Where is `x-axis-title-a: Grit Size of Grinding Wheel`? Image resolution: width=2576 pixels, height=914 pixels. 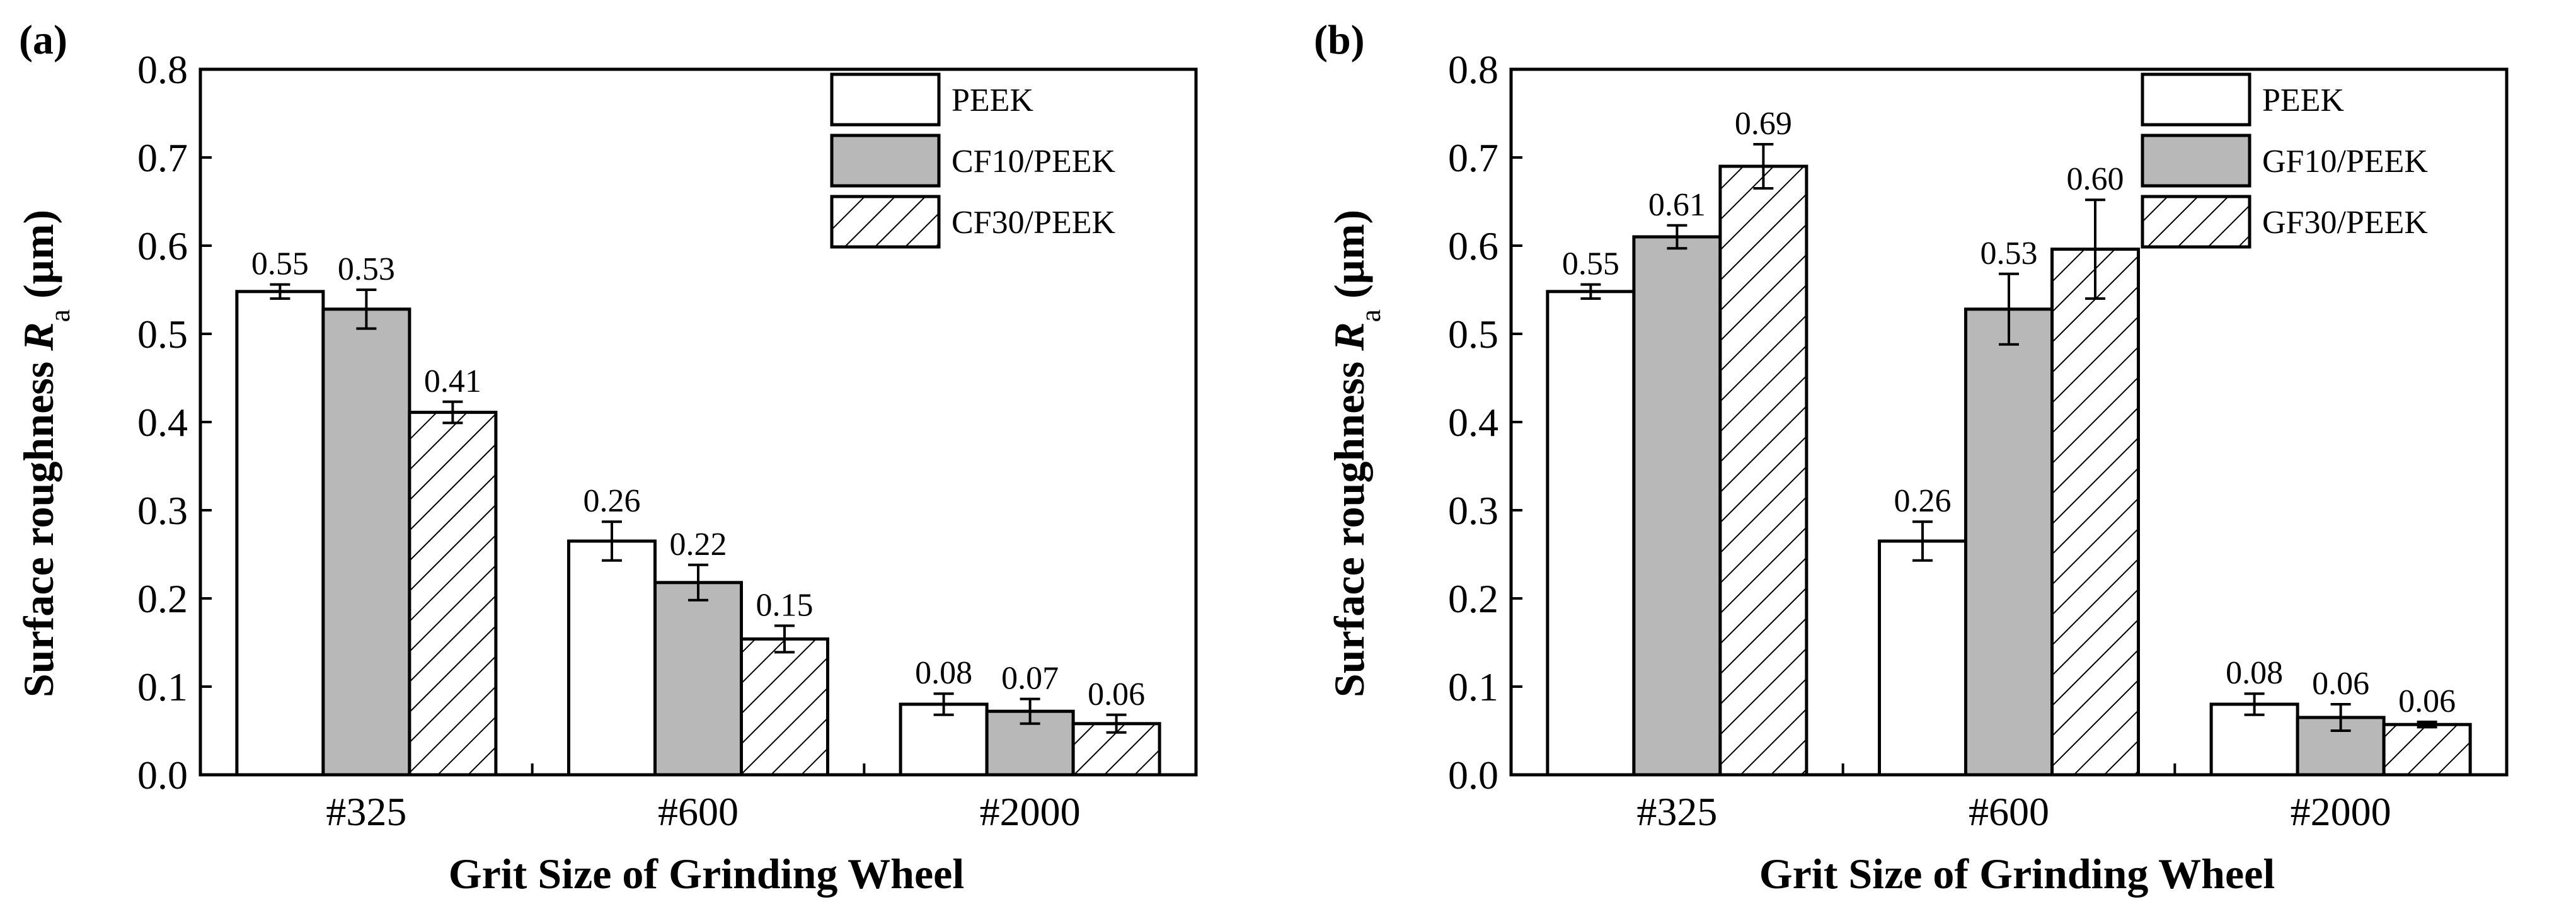
x-axis-title-a: Grit Size of Grinding Wheel is located at coordinates (707, 874).